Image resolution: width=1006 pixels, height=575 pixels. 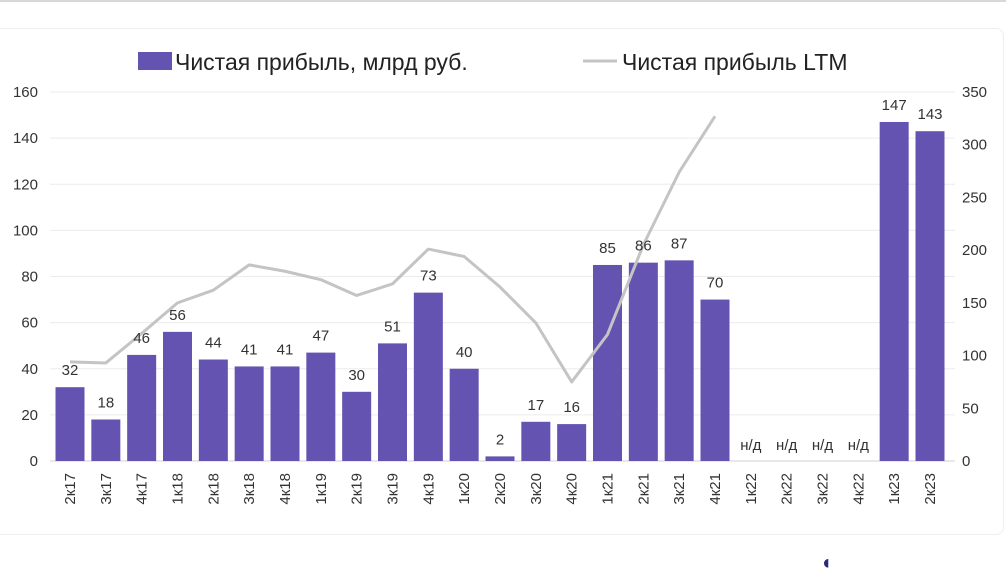 What do you see at coordinates (357, 489) in the screenshot?
I see `x-tick: 2к19` at bounding box center [357, 489].